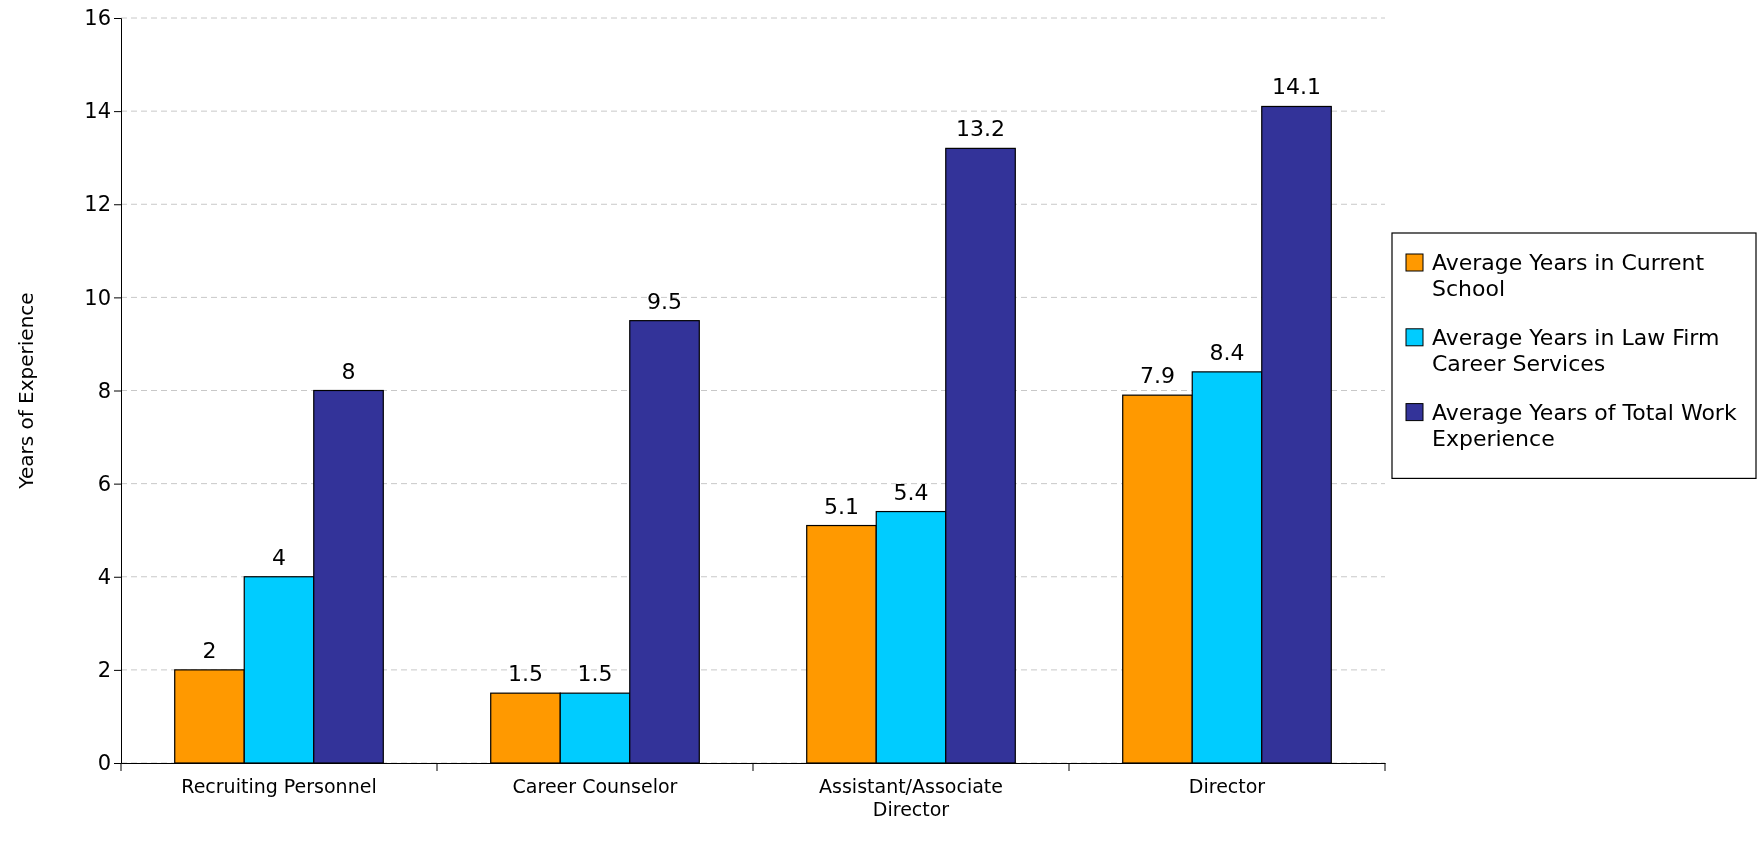 This screenshot has width=1760, height=852. I want to click on y-tick-label: 4, so click(104, 576).